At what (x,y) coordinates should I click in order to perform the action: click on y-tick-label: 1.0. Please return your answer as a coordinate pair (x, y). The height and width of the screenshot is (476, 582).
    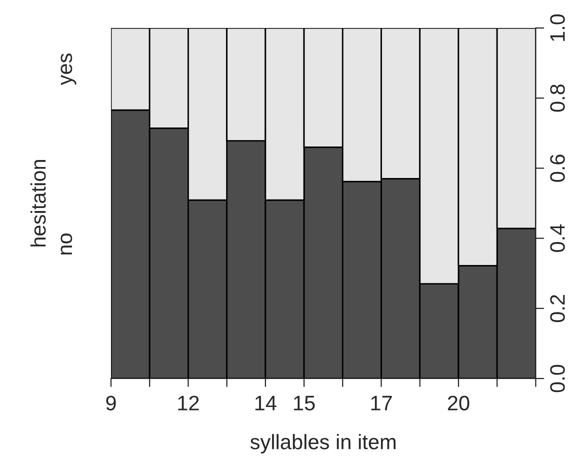
    Looking at the image, I should click on (557, 27).